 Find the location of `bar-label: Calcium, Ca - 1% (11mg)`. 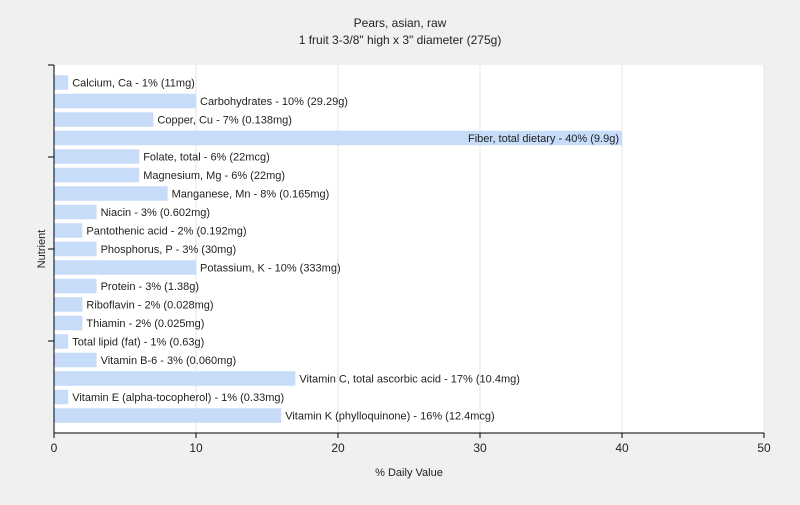

bar-label: Calcium, Ca - 1% (11mg) is located at coordinates (133, 84).